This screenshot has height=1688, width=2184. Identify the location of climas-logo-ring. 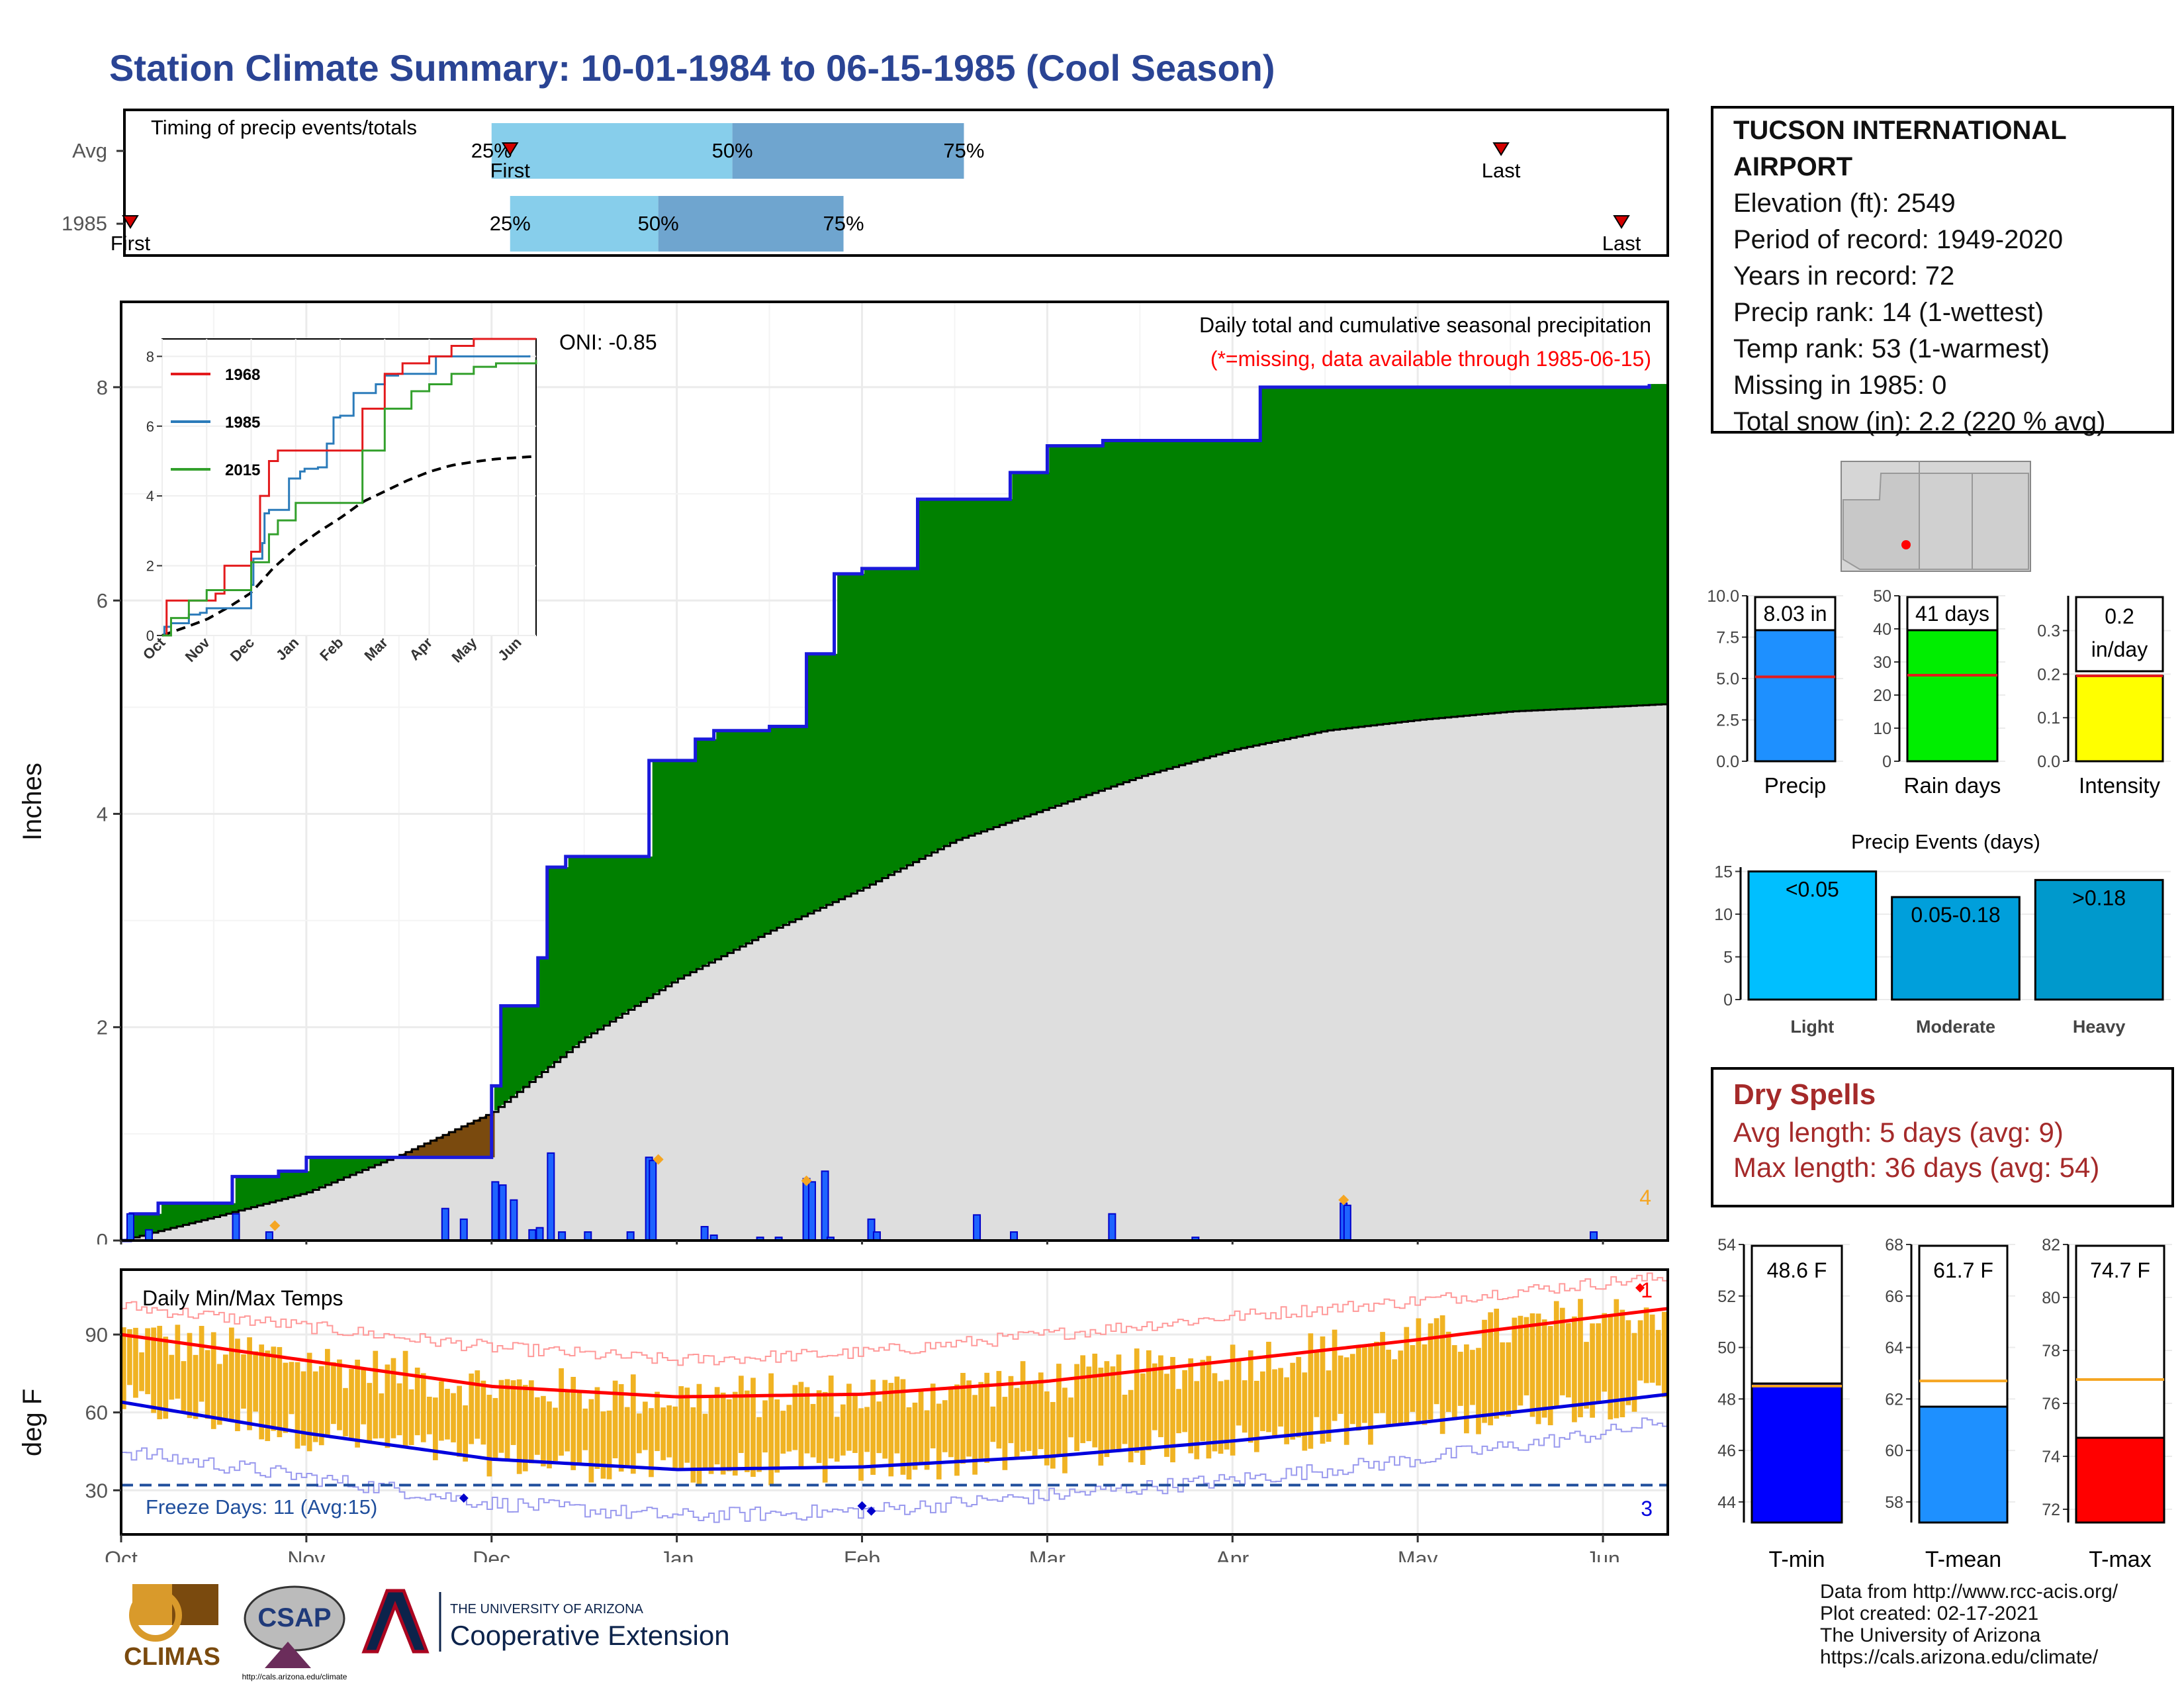
(155, 1615).